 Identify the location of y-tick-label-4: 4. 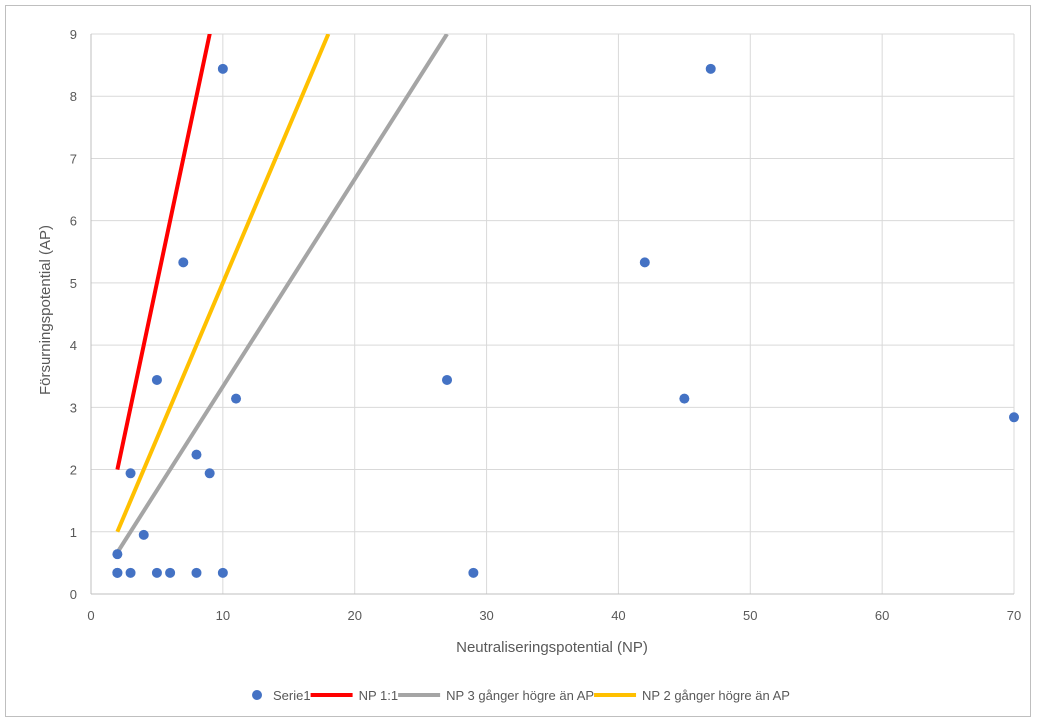
(73, 345).